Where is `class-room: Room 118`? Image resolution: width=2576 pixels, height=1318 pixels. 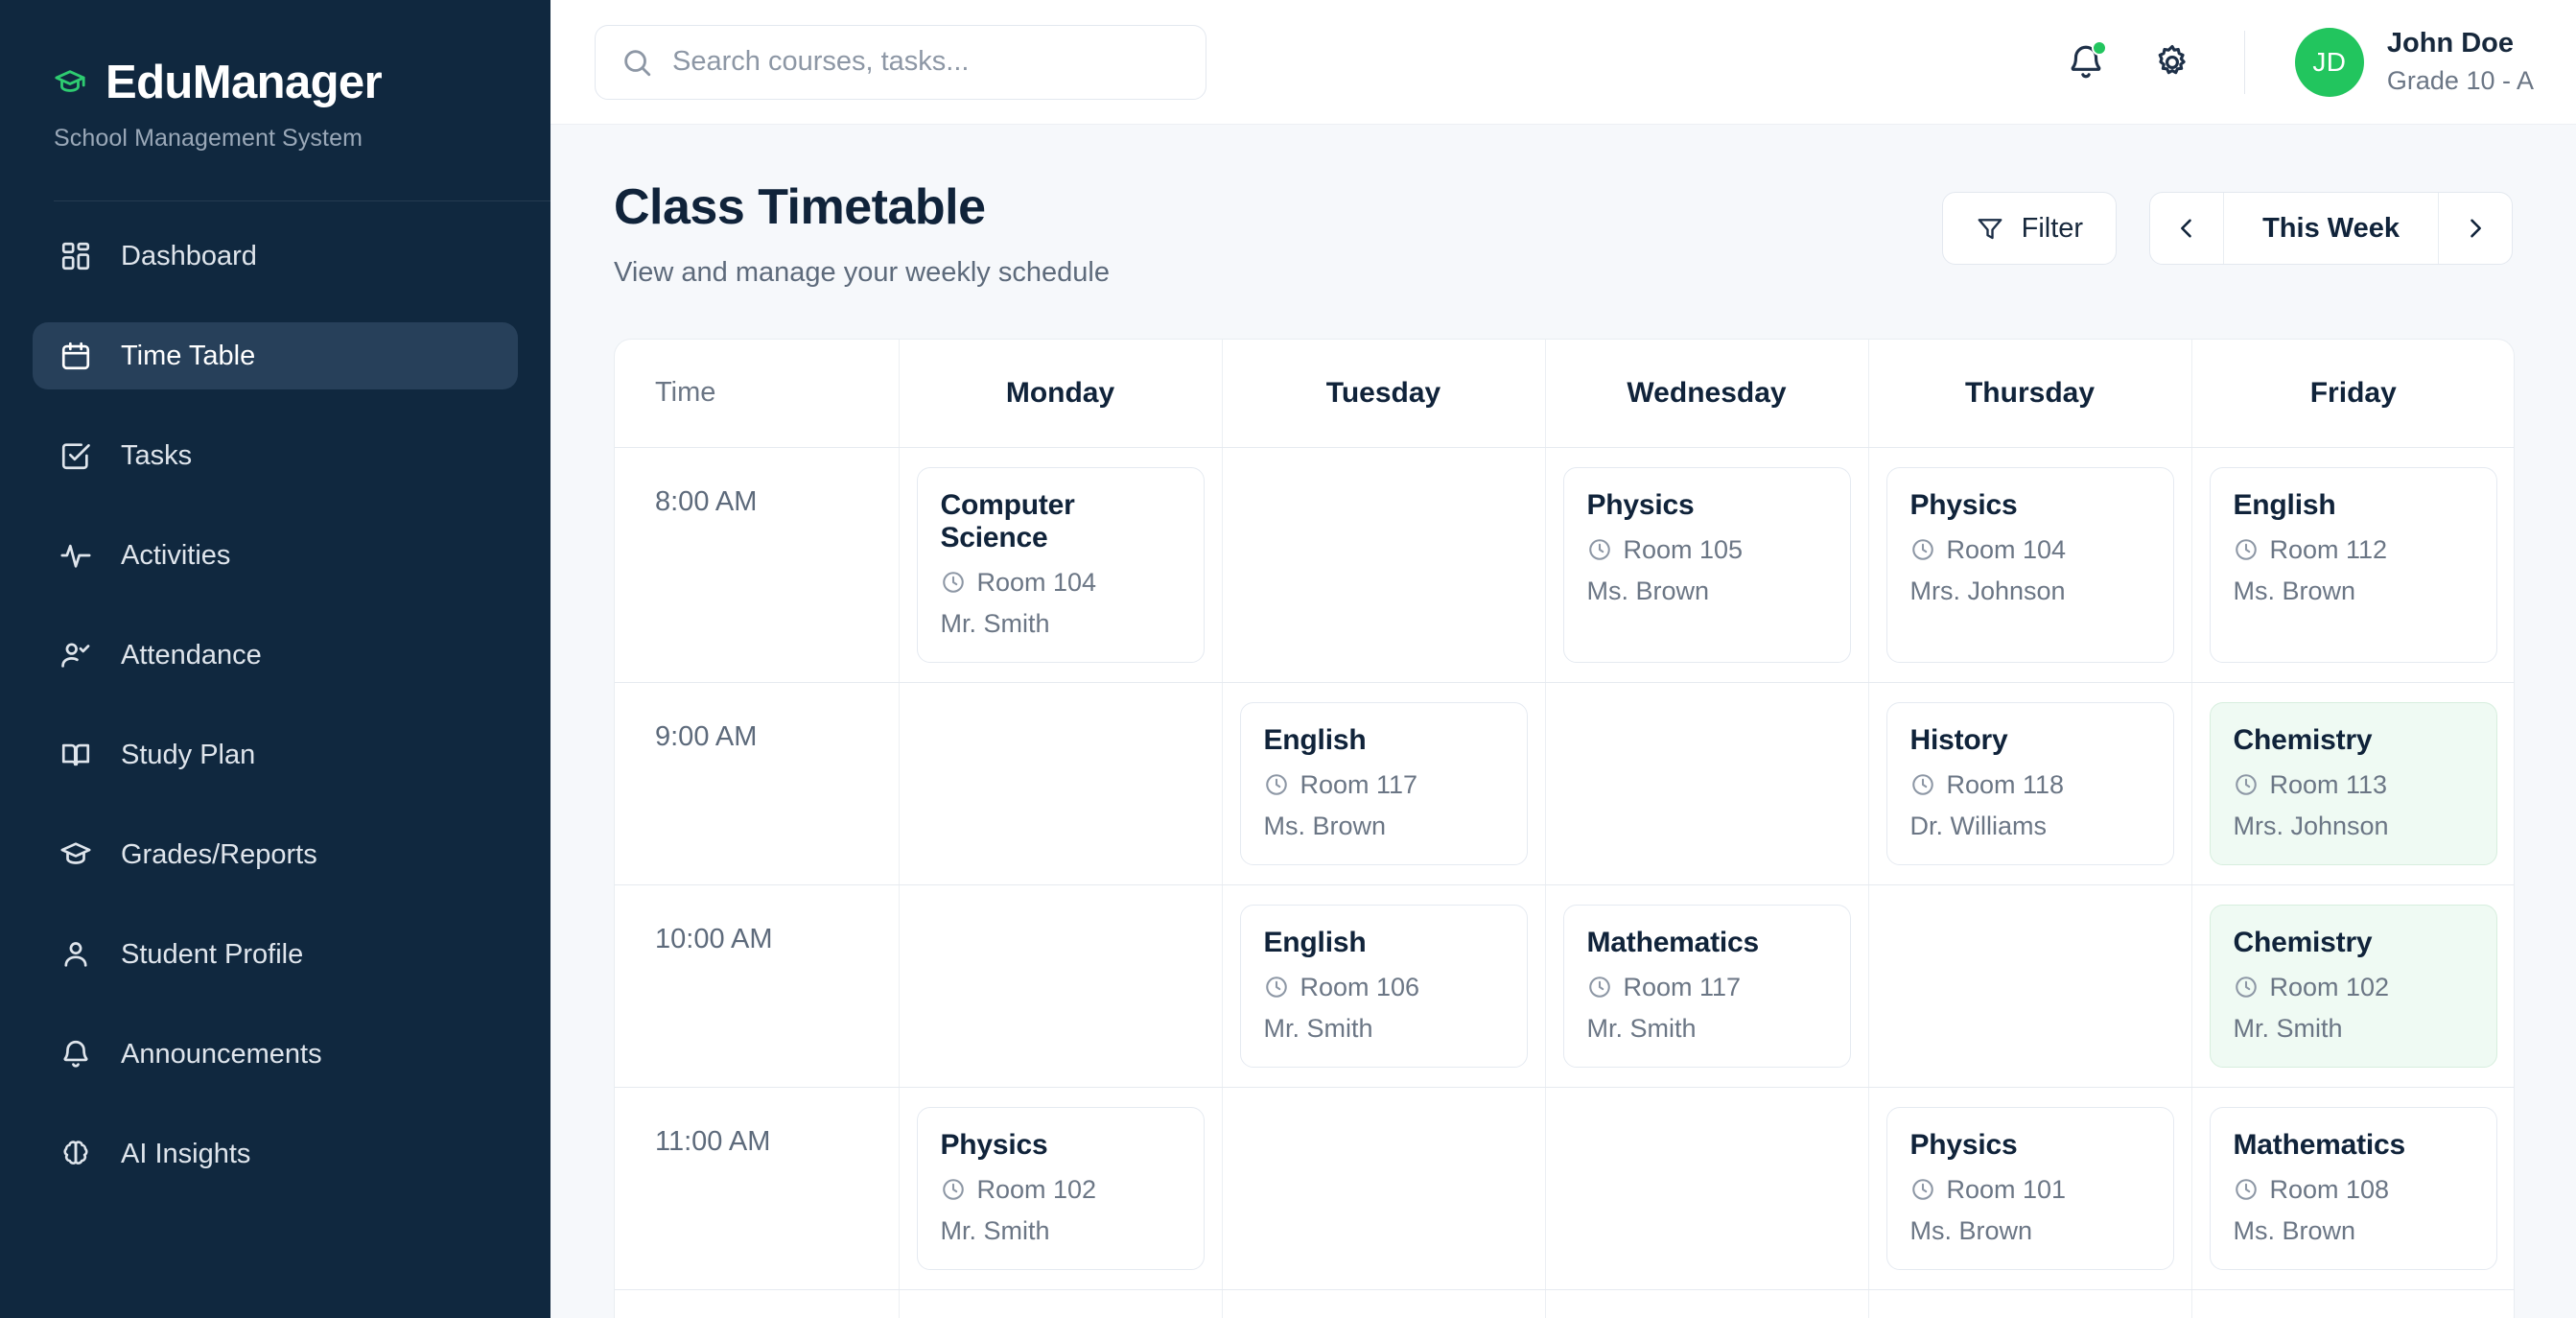
class-room: Room 118 is located at coordinates (2030, 785).